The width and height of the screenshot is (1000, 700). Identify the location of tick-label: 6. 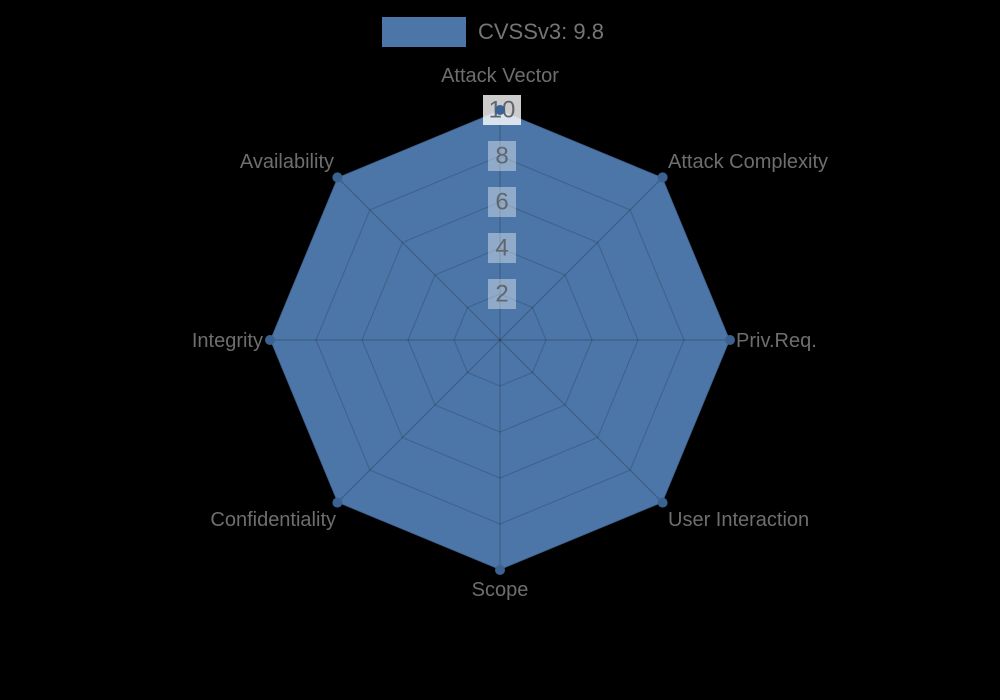
(501, 202).